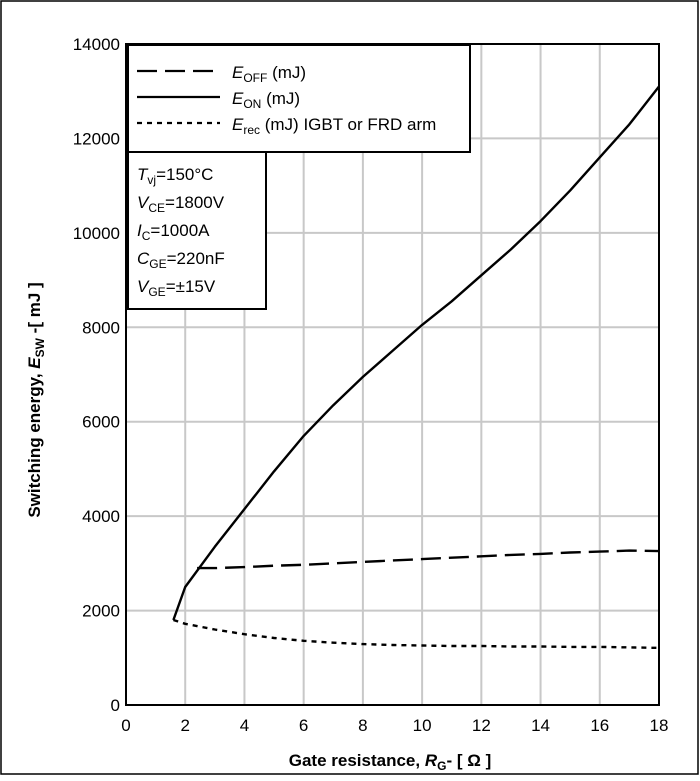 Image resolution: width=700 pixels, height=781 pixels. I want to click on x-tick-label: 2, so click(184, 725).